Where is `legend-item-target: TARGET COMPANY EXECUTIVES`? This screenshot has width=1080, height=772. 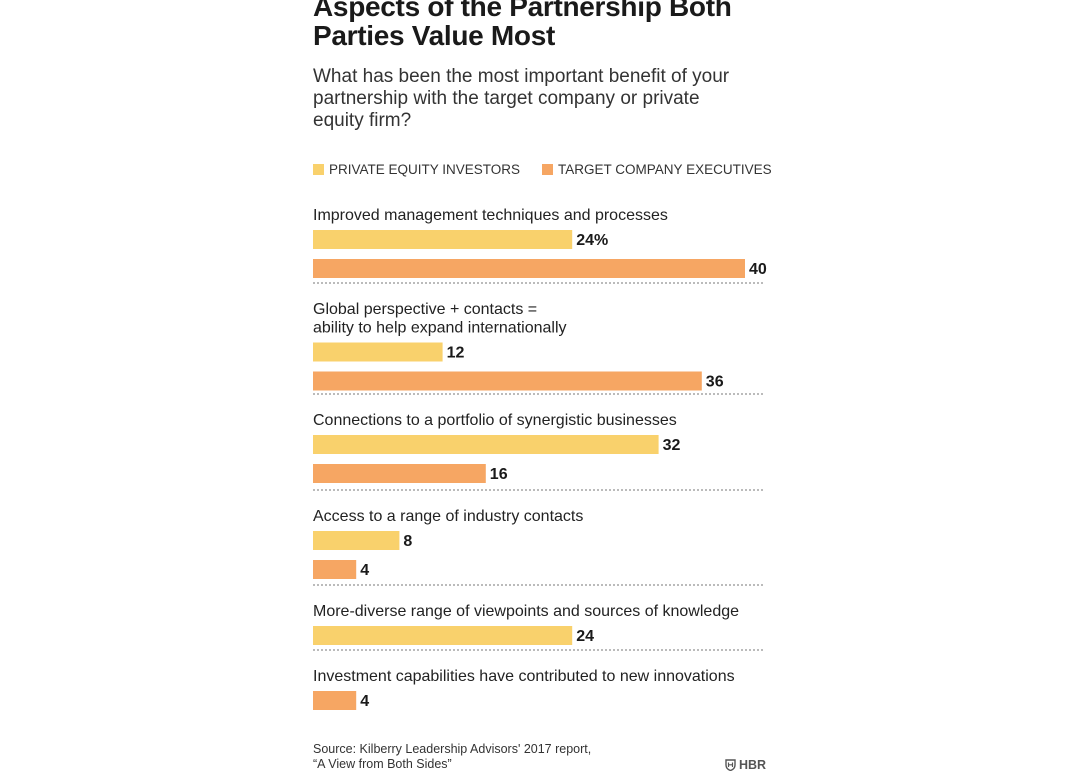
legend-item-target: TARGET COMPANY EXECUTIVES is located at coordinates (657, 169).